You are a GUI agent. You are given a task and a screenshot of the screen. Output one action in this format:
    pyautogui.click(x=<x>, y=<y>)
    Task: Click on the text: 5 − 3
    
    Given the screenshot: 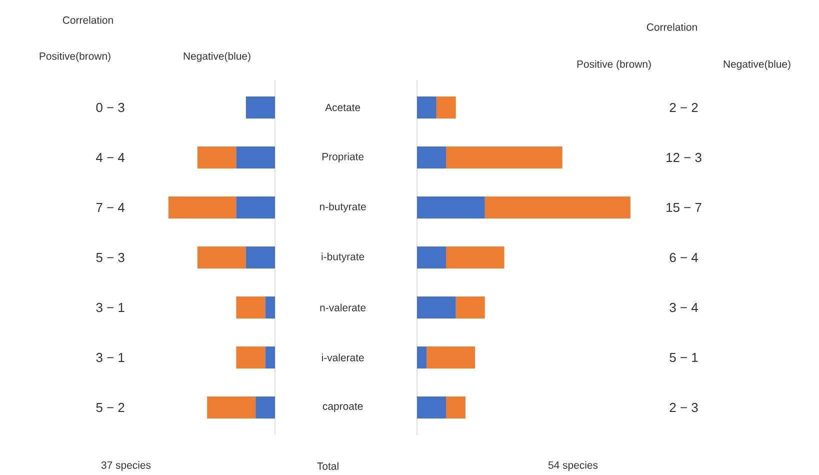 What is the action you would take?
    pyautogui.click(x=110, y=257)
    